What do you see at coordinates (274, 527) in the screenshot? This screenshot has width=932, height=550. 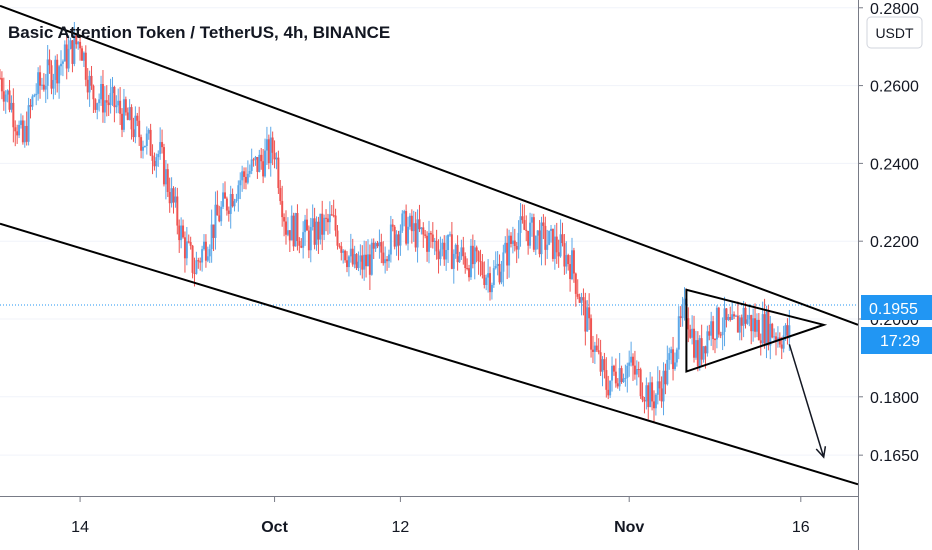 I see `x-tick-label: Oct` at bounding box center [274, 527].